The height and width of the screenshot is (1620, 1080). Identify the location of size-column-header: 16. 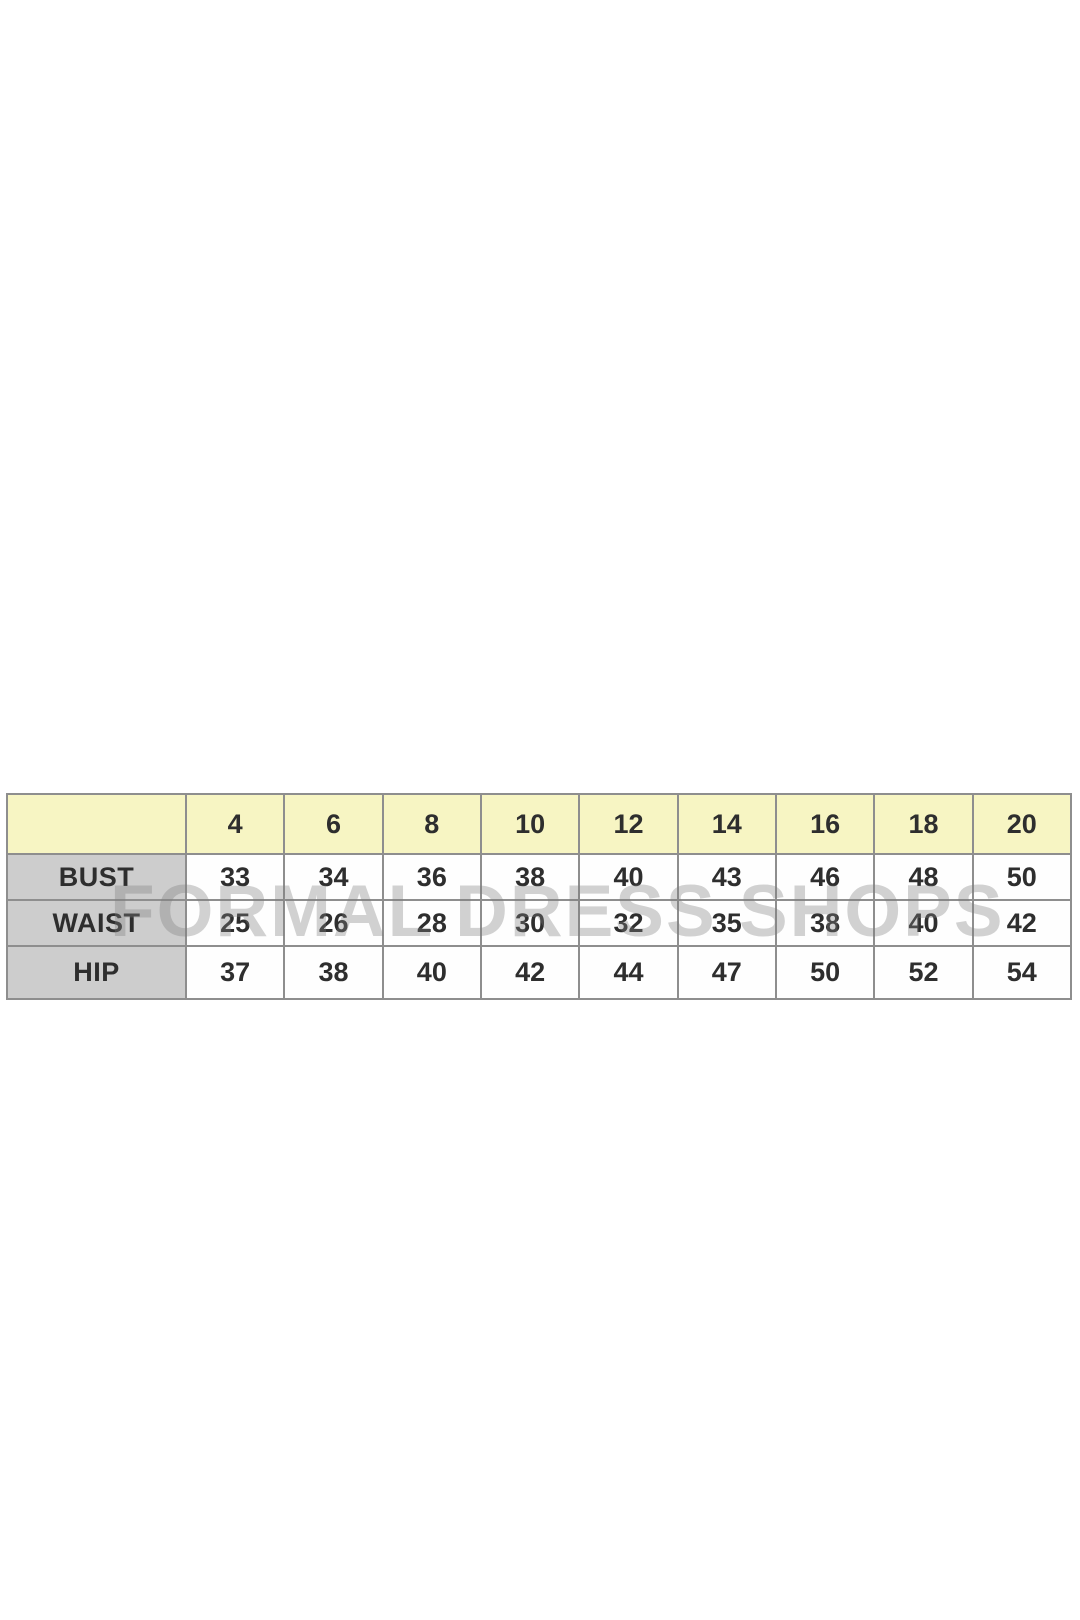
(825, 824).